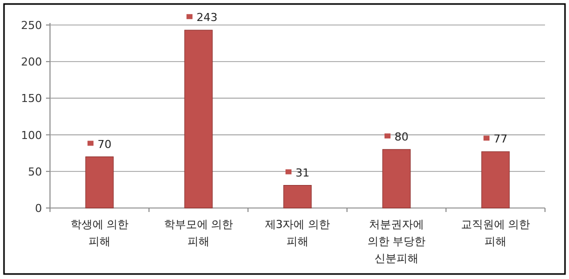 The image size is (569, 279). Describe the element at coordinates (303, 173) in the screenshot. I see `data-label: 31` at that location.